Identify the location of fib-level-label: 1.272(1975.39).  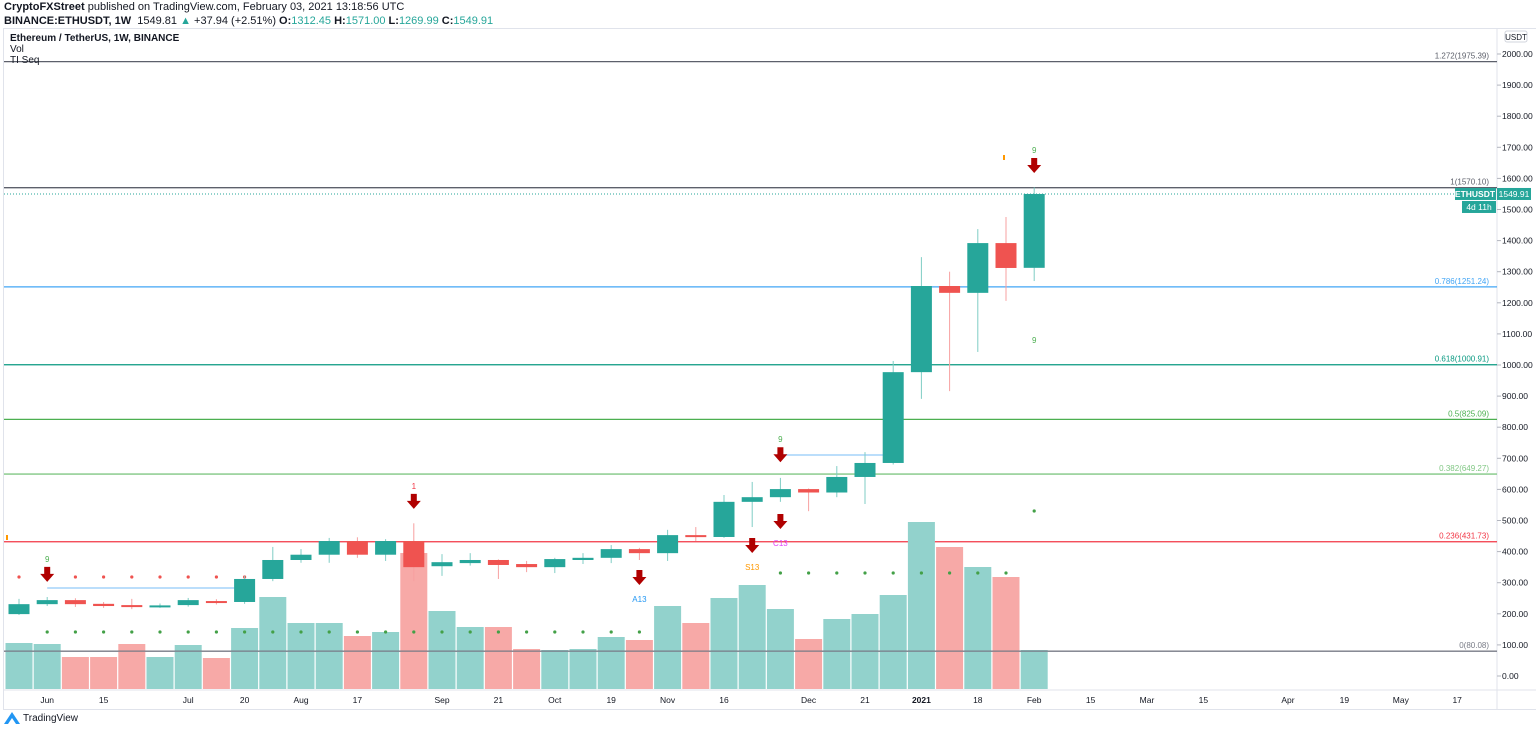
(1462, 56).